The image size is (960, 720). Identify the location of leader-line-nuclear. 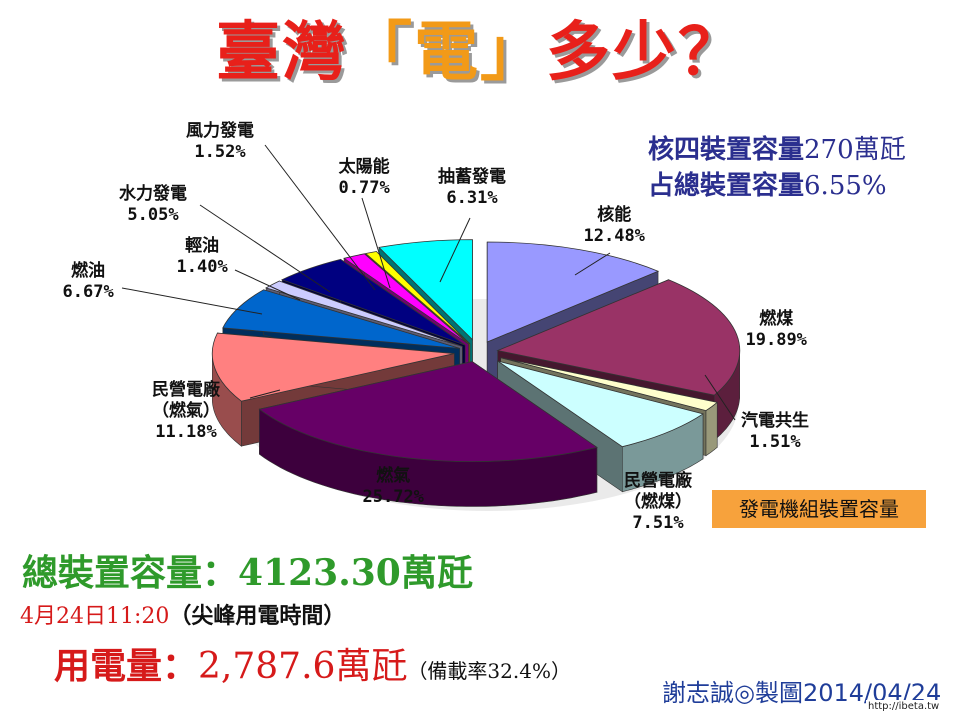
(592, 264).